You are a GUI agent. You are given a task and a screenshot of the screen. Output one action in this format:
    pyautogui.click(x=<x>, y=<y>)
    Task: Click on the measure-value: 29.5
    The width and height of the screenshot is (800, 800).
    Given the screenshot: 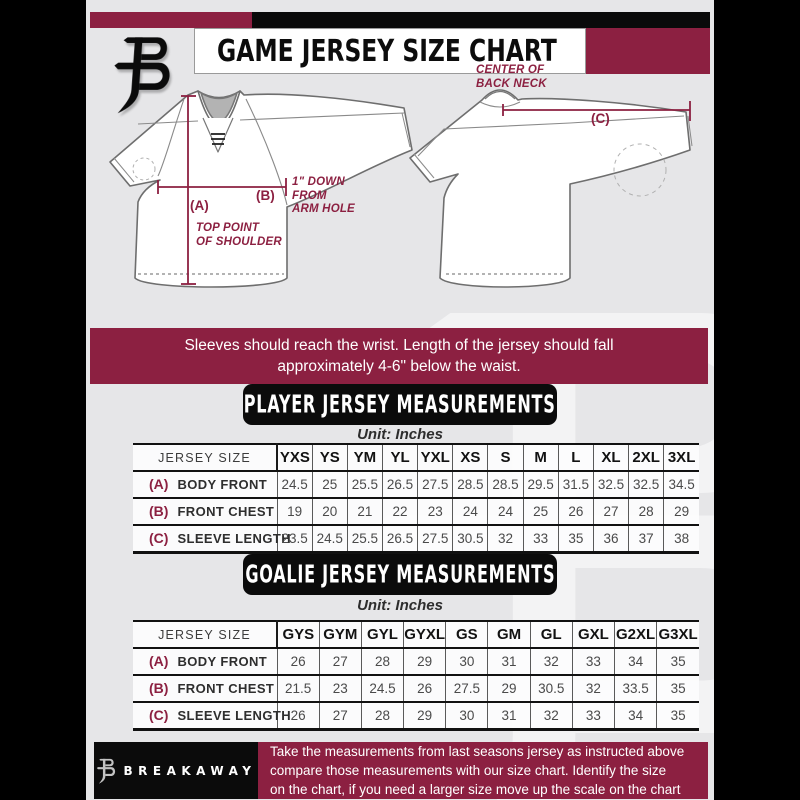 What is the action you would take?
    pyautogui.click(x=540, y=485)
    